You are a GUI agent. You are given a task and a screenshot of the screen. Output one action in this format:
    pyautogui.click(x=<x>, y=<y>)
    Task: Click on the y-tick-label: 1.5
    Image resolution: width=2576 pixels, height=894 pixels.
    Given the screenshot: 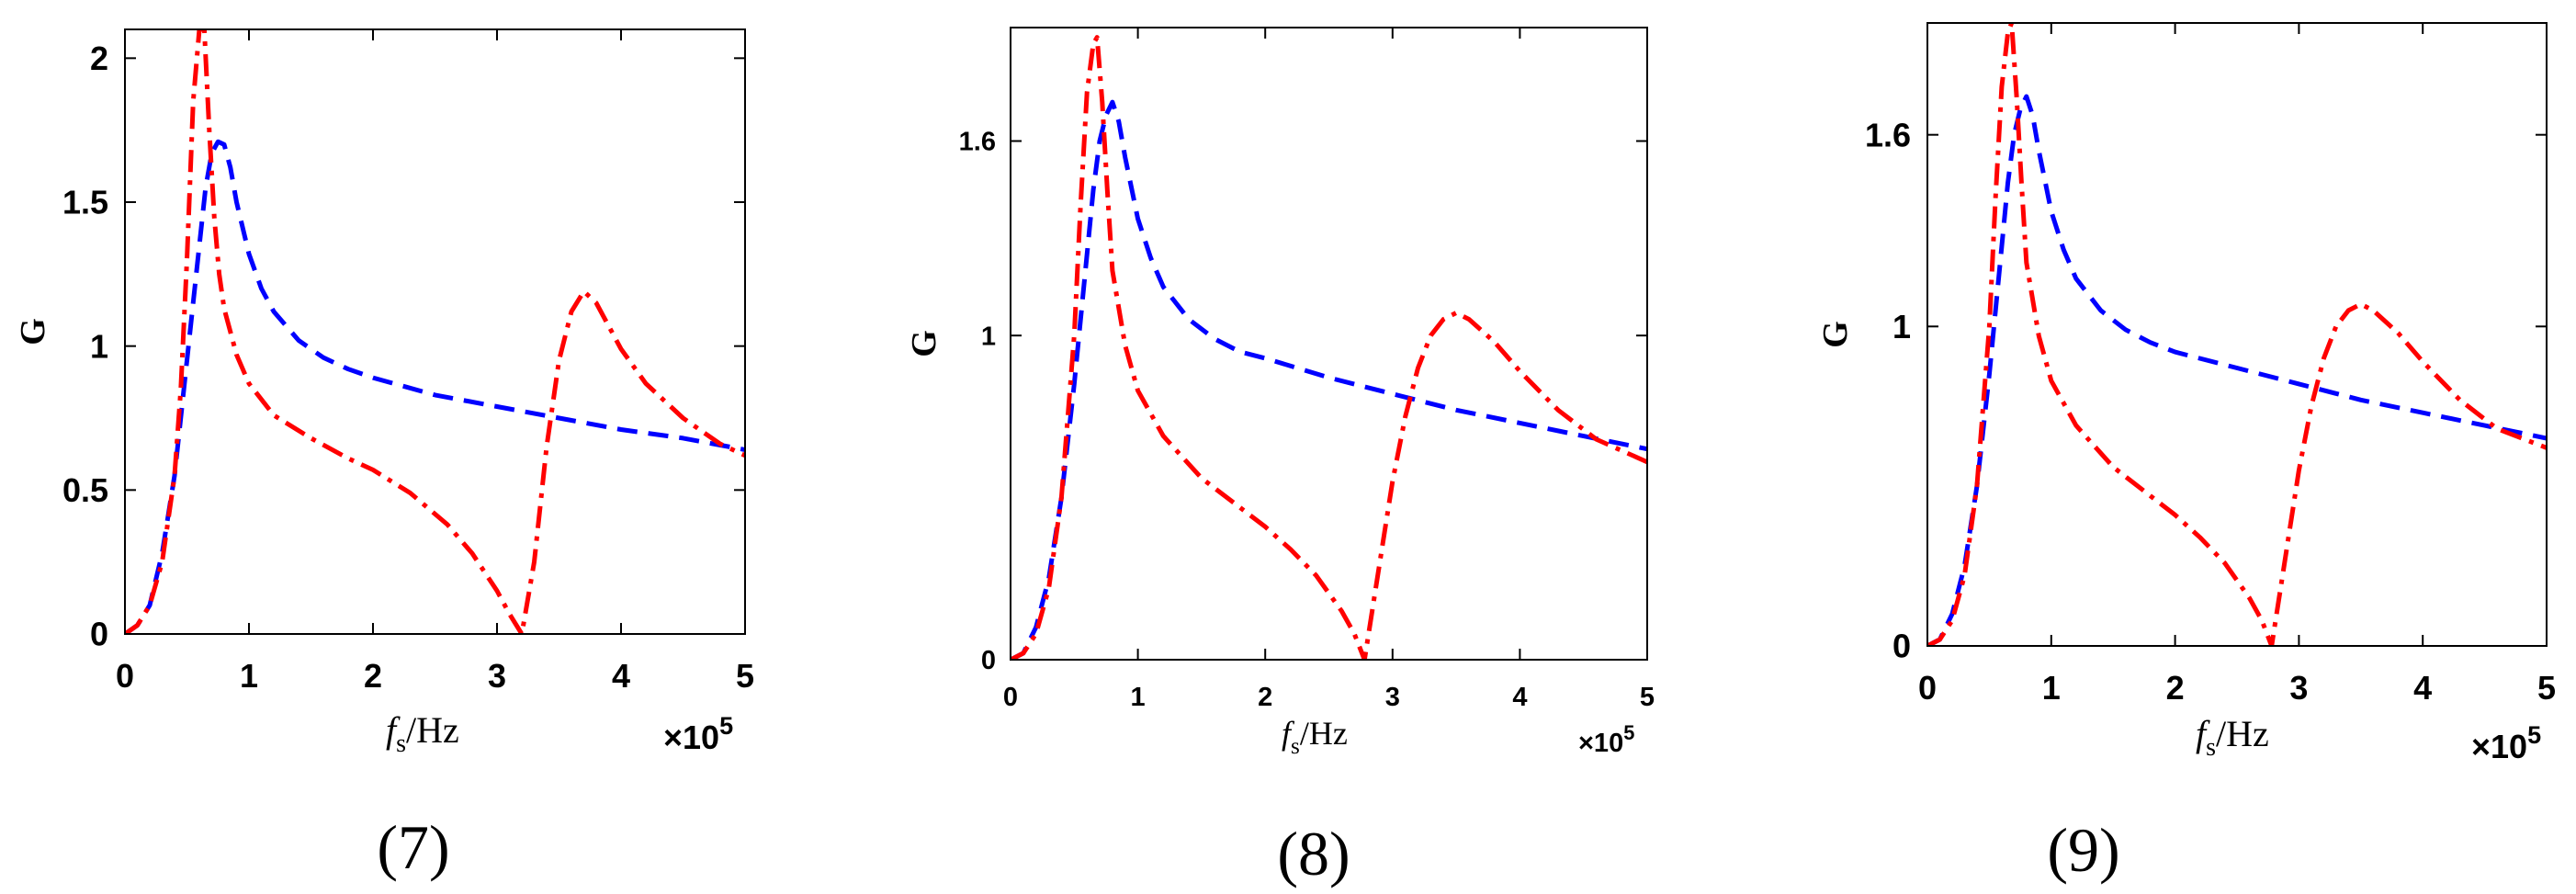 What is the action you would take?
    pyautogui.click(x=85, y=203)
    